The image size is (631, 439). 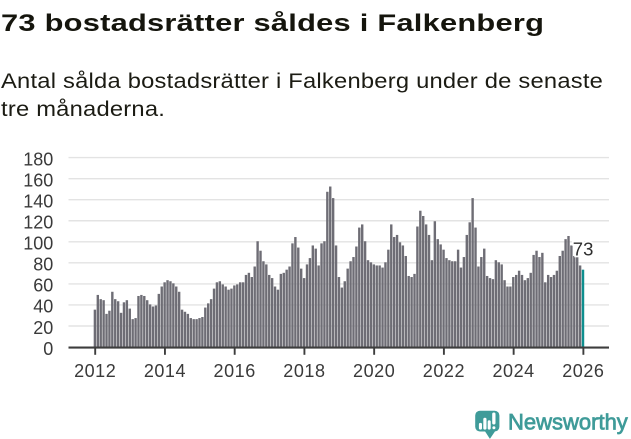 What do you see at coordinates (38, 159) in the screenshot?
I see `svg-text: 180` at bounding box center [38, 159].